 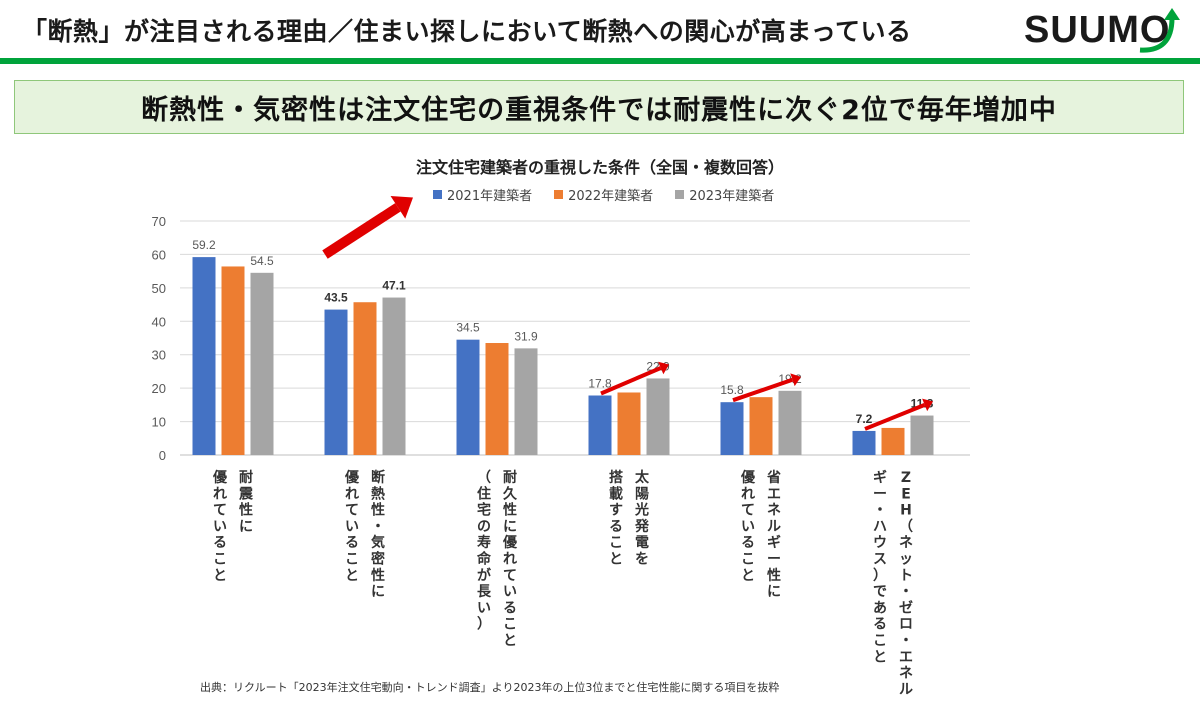 I want to click on x-tick-label: ギー・ハウス）であること, so click(x=880, y=567).